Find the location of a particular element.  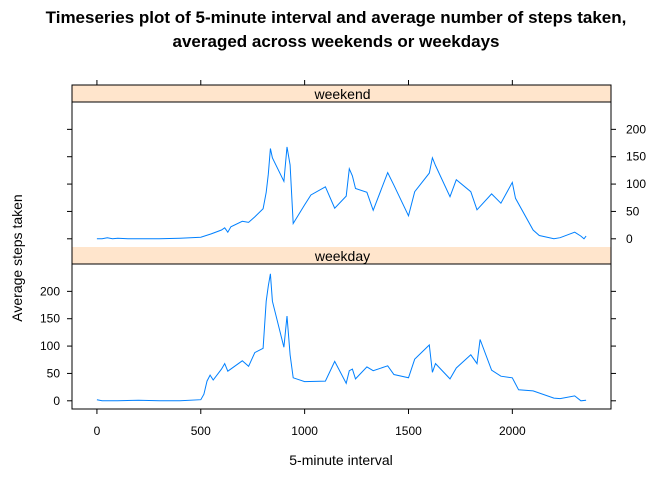

y-tick-label-weekday: 50 is located at coordinates (54, 373).